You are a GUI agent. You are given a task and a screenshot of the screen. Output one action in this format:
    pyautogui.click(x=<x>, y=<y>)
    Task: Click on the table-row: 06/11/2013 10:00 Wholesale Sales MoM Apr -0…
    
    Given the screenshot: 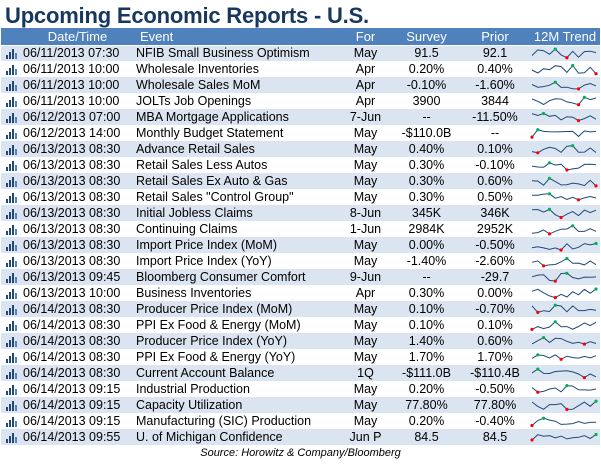 What is the action you would take?
    pyautogui.click(x=300, y=85)
    